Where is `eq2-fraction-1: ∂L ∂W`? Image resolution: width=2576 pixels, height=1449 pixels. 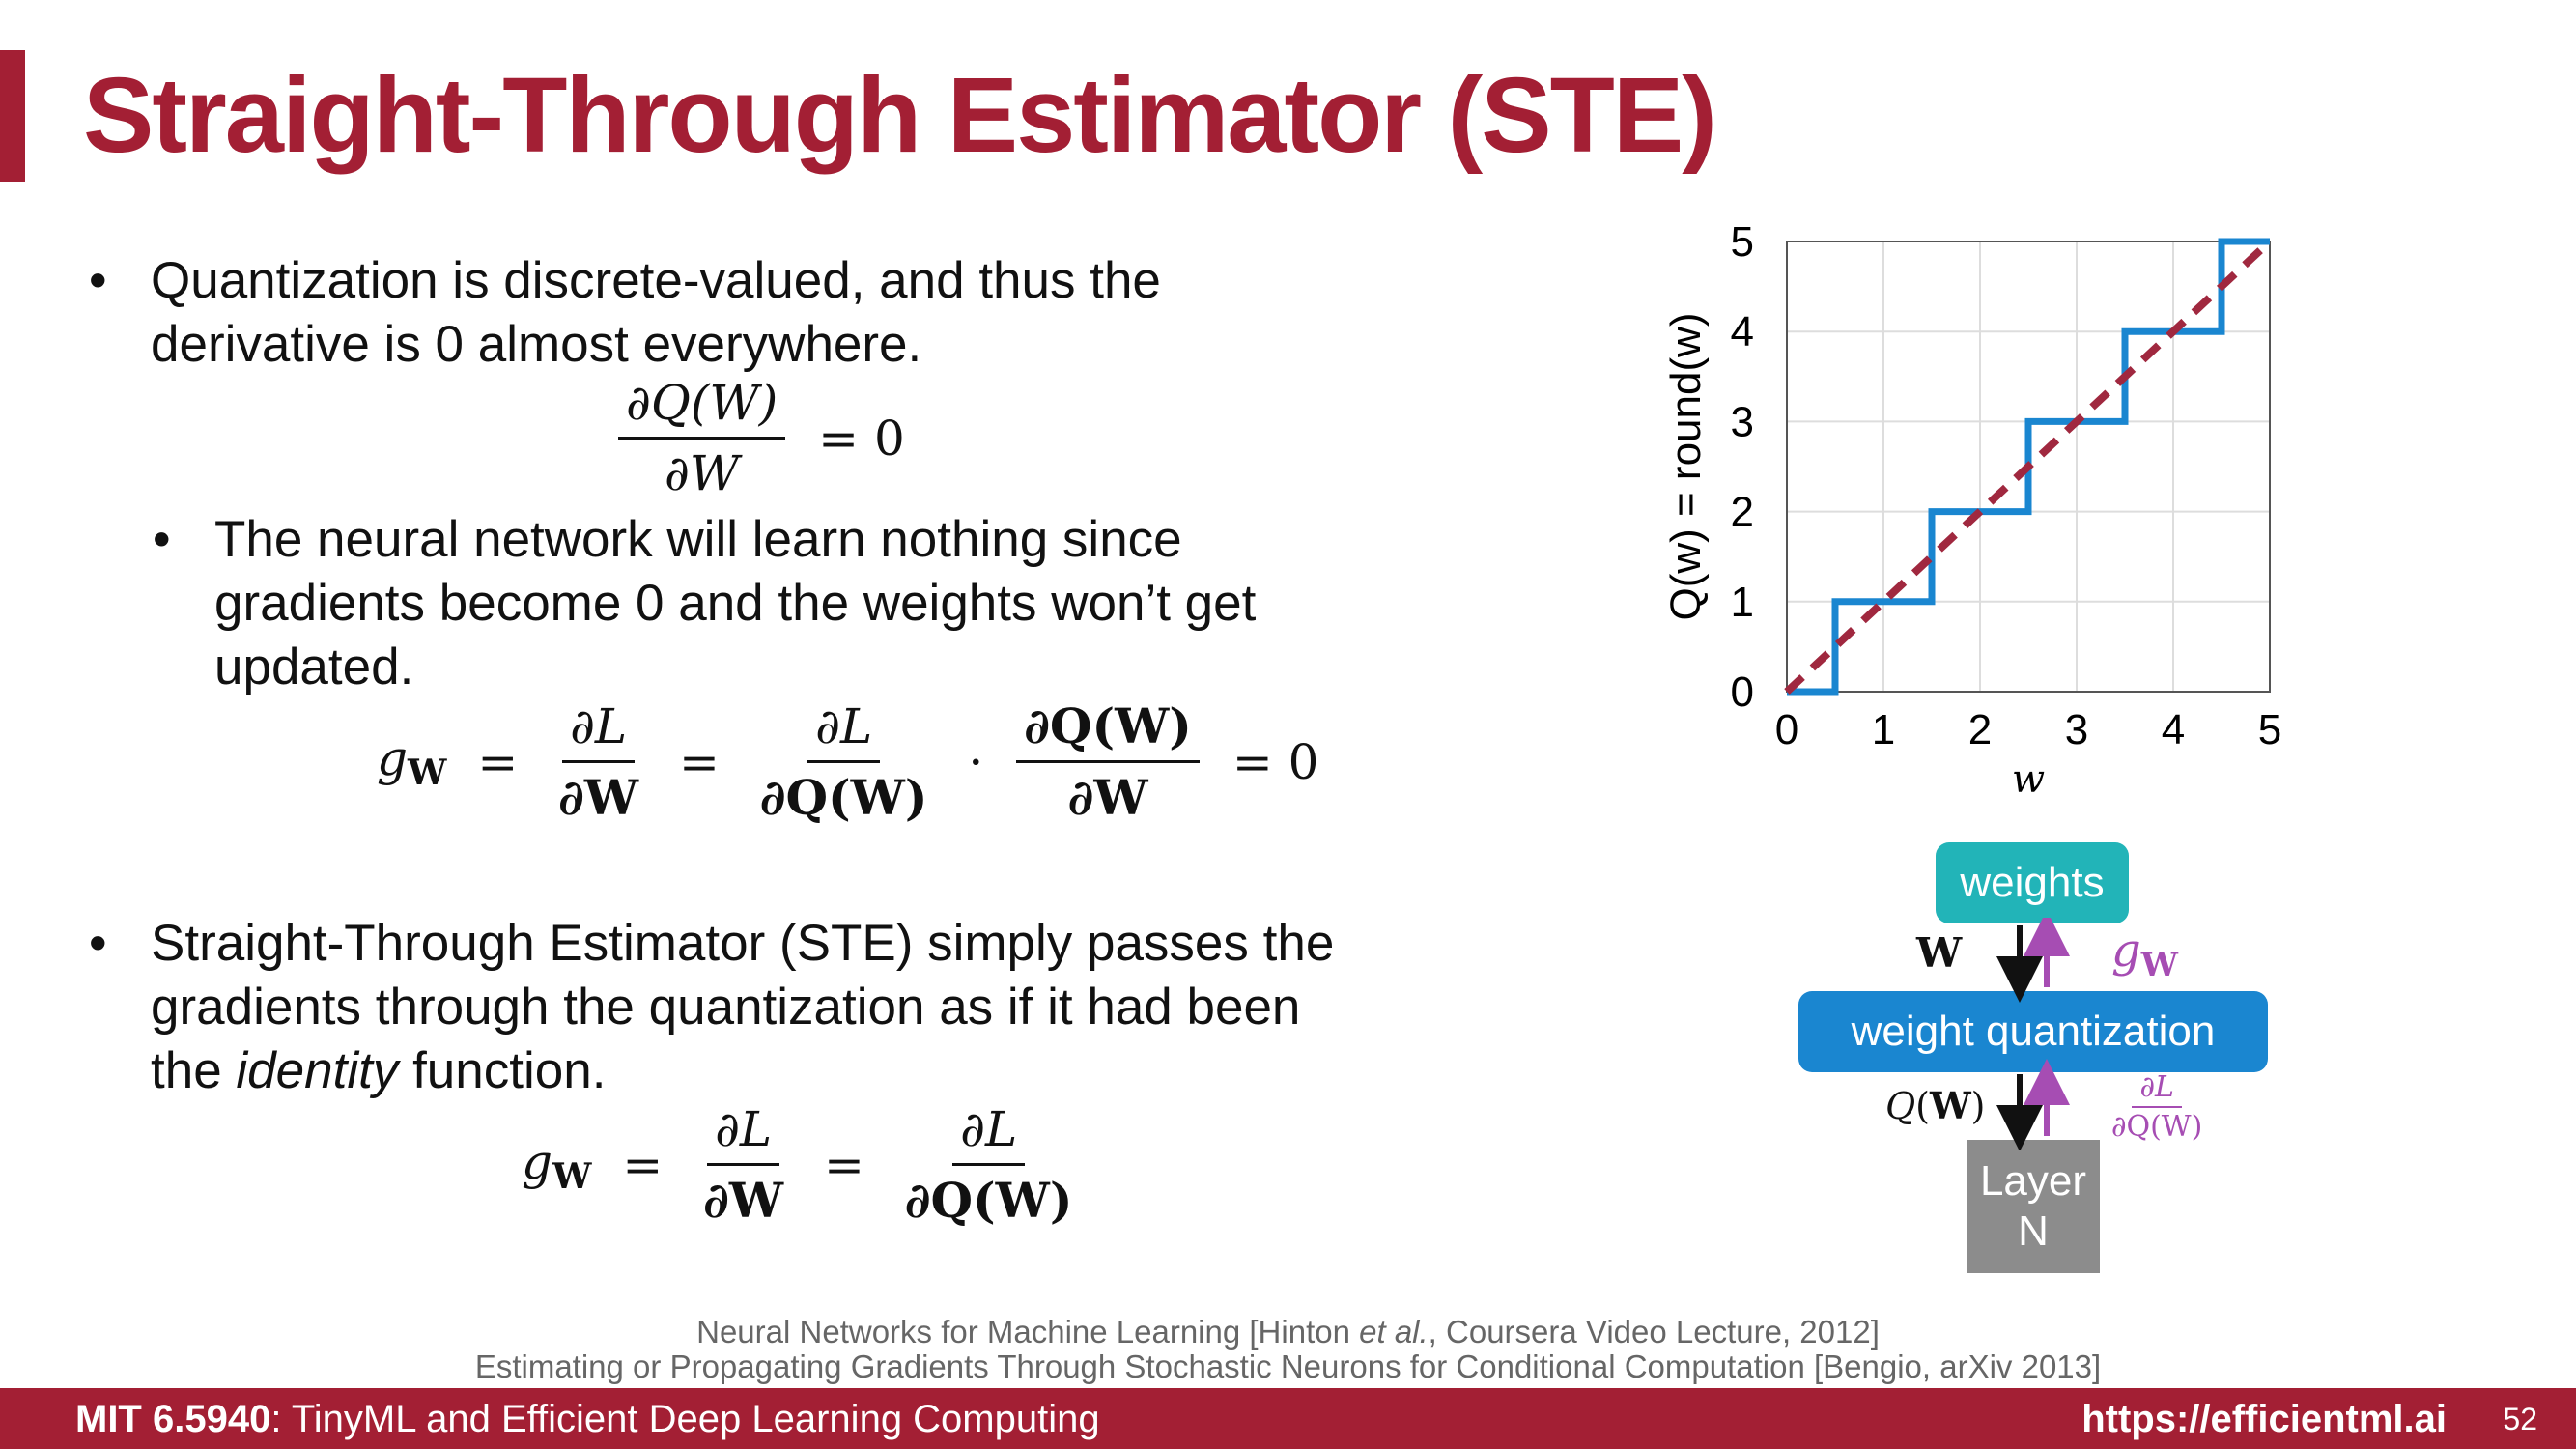 eq2-fraction-1: ∂L ∂W is located at coordinates (598, 761).